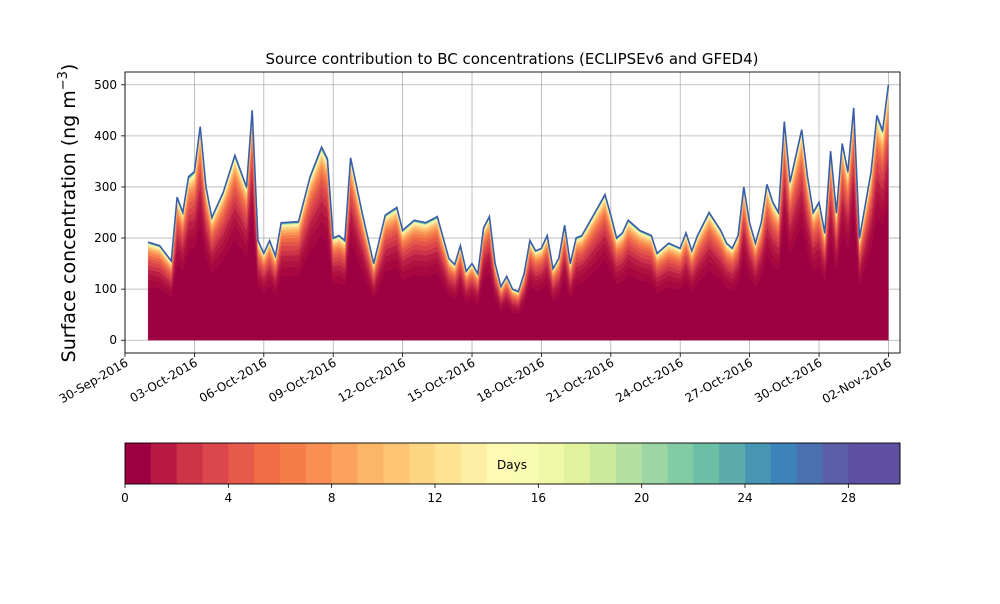  Describe the element at coordinates (69, 67) in the screenshot. I see `y-axis-label-close: )` at that location.